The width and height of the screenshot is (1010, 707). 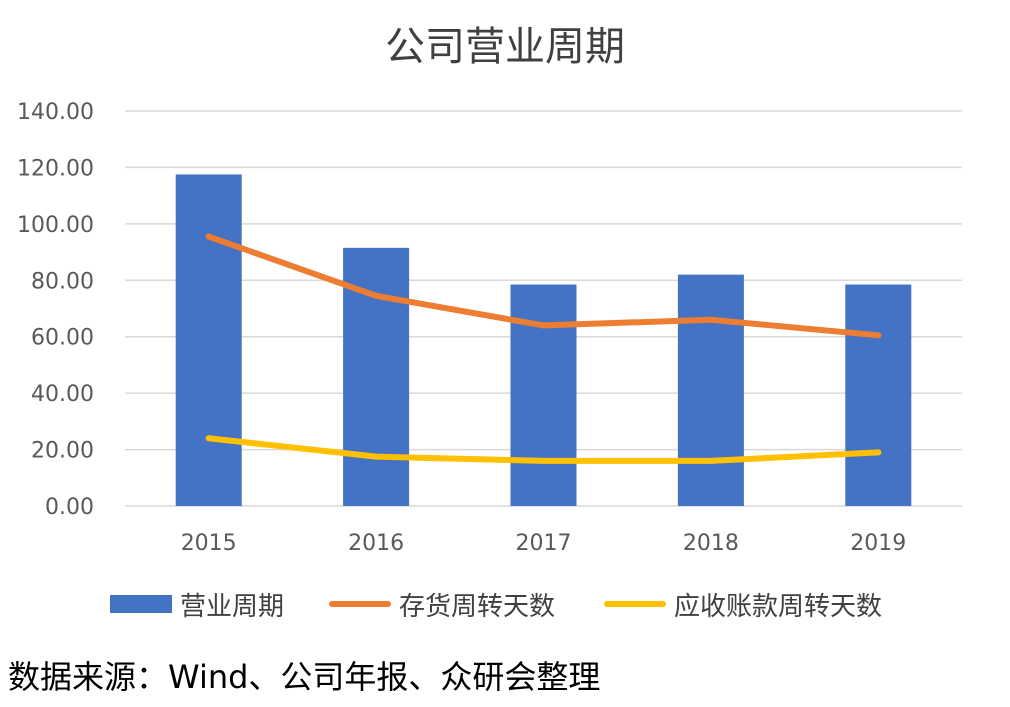 What do you see at coordinates (543, 395) in the screenshot?
I see `bar-2017` at bounding box center [543, 395].